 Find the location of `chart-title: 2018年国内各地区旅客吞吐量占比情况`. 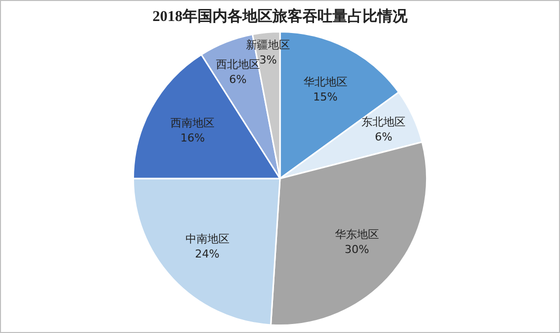

chart-title: 2018年国内各地区旅客吞吐量占比情况 is located at coordinates (280, 16).